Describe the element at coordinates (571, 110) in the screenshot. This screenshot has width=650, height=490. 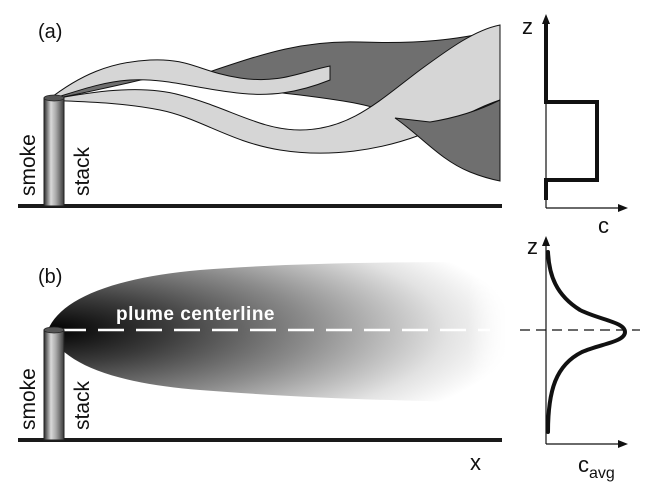
I see `profile-a-curve` at that location.